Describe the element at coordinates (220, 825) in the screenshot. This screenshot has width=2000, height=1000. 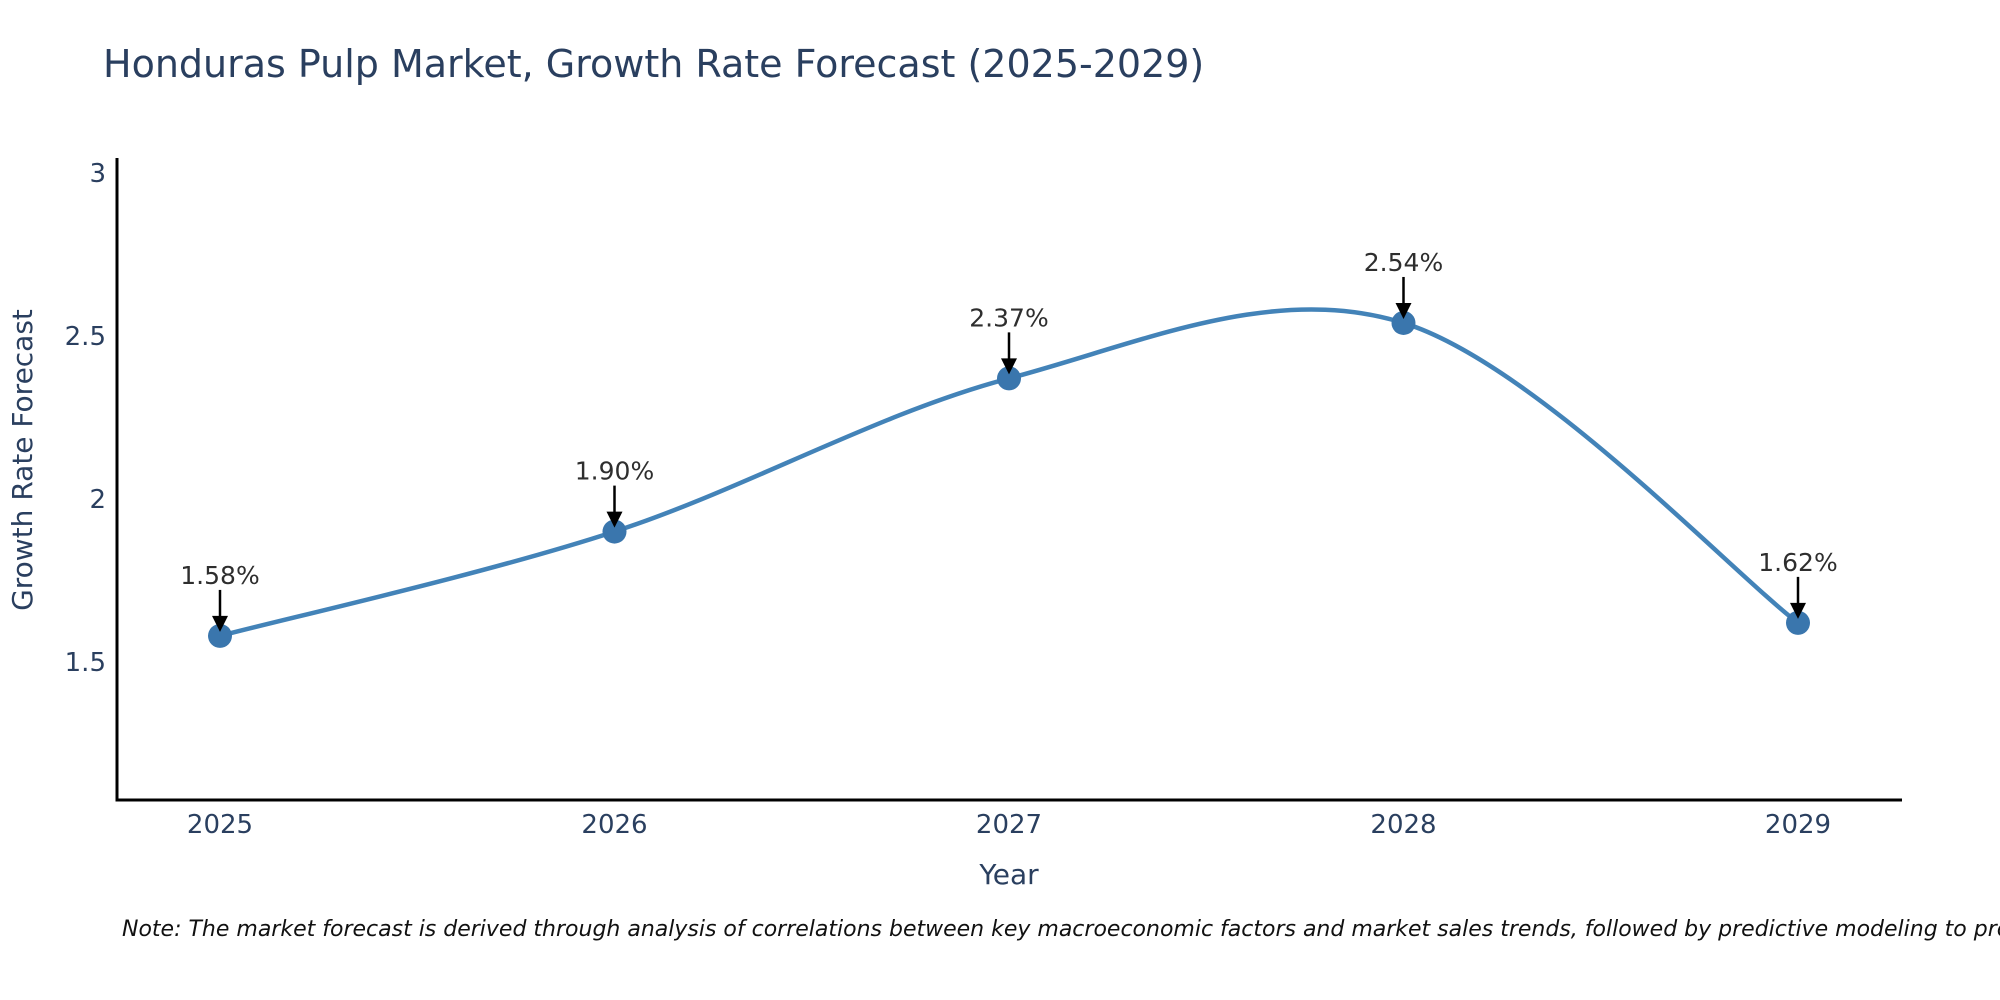
I see `x-tick-label: 2025` at that location.